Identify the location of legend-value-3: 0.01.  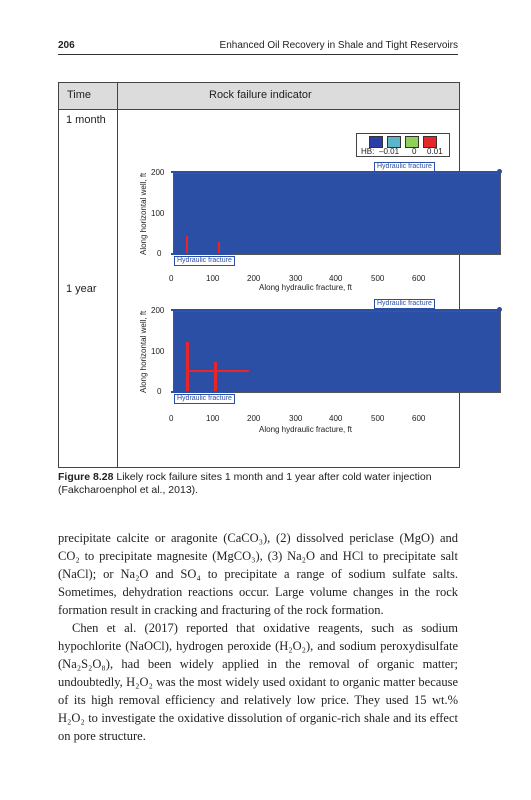
(435, 151).